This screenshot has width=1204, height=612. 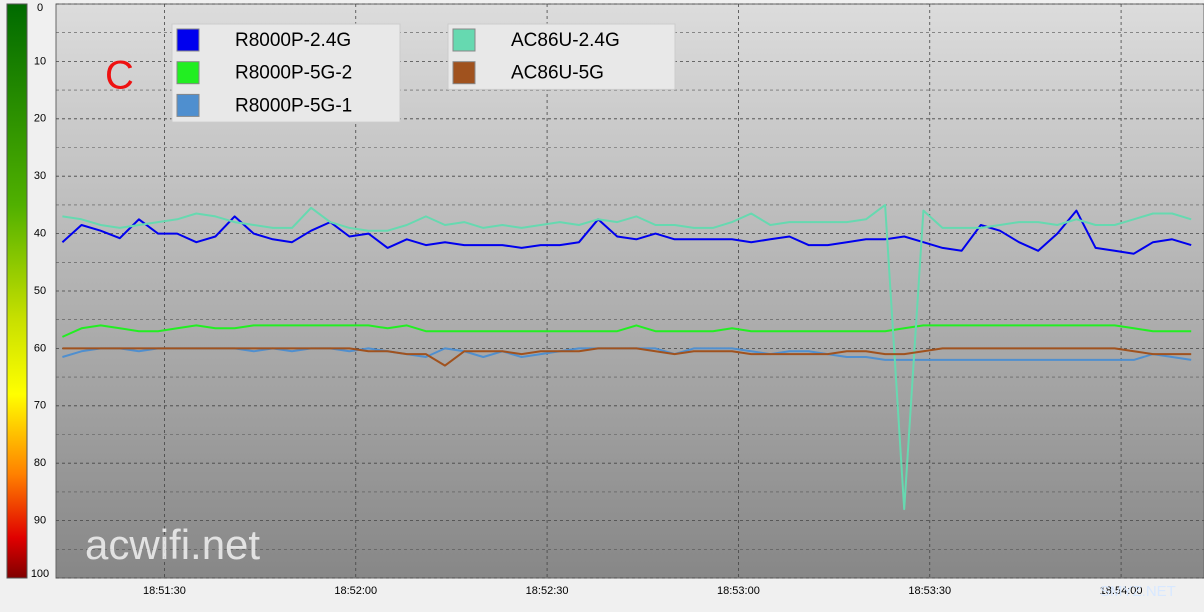 What do you see at coordinates (293, 73) in the screenshot?
I see `legend-label: R8000P-5G-2` at bounding box center [293, 73].